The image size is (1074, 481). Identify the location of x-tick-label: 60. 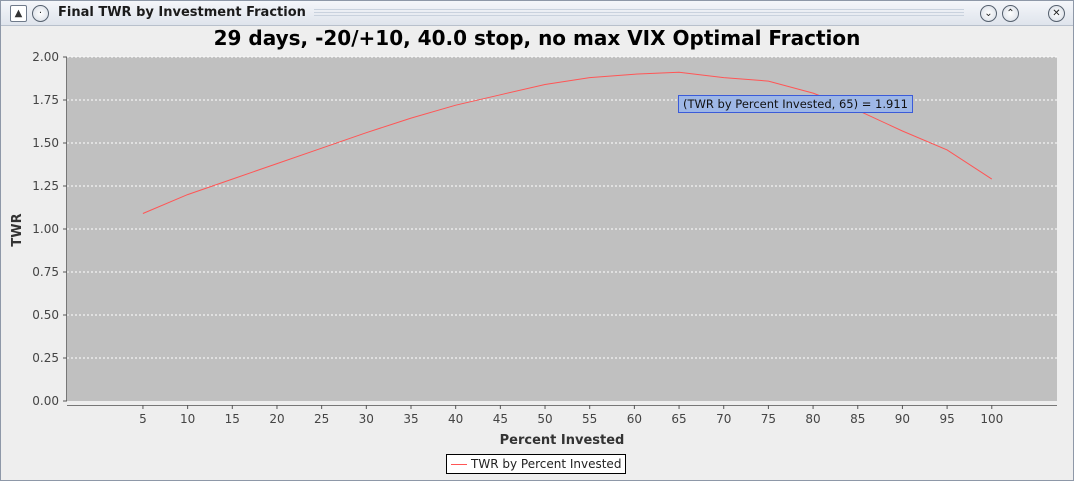
(634, 419).